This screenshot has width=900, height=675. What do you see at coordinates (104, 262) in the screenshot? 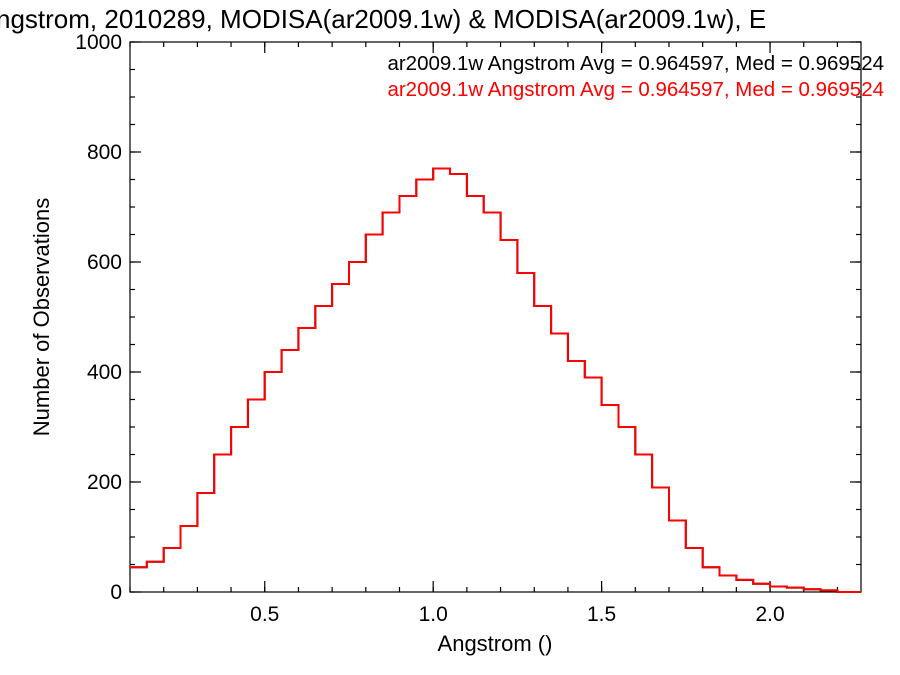
I see `y-tick-label: 600` at bounding box center [104, 262].